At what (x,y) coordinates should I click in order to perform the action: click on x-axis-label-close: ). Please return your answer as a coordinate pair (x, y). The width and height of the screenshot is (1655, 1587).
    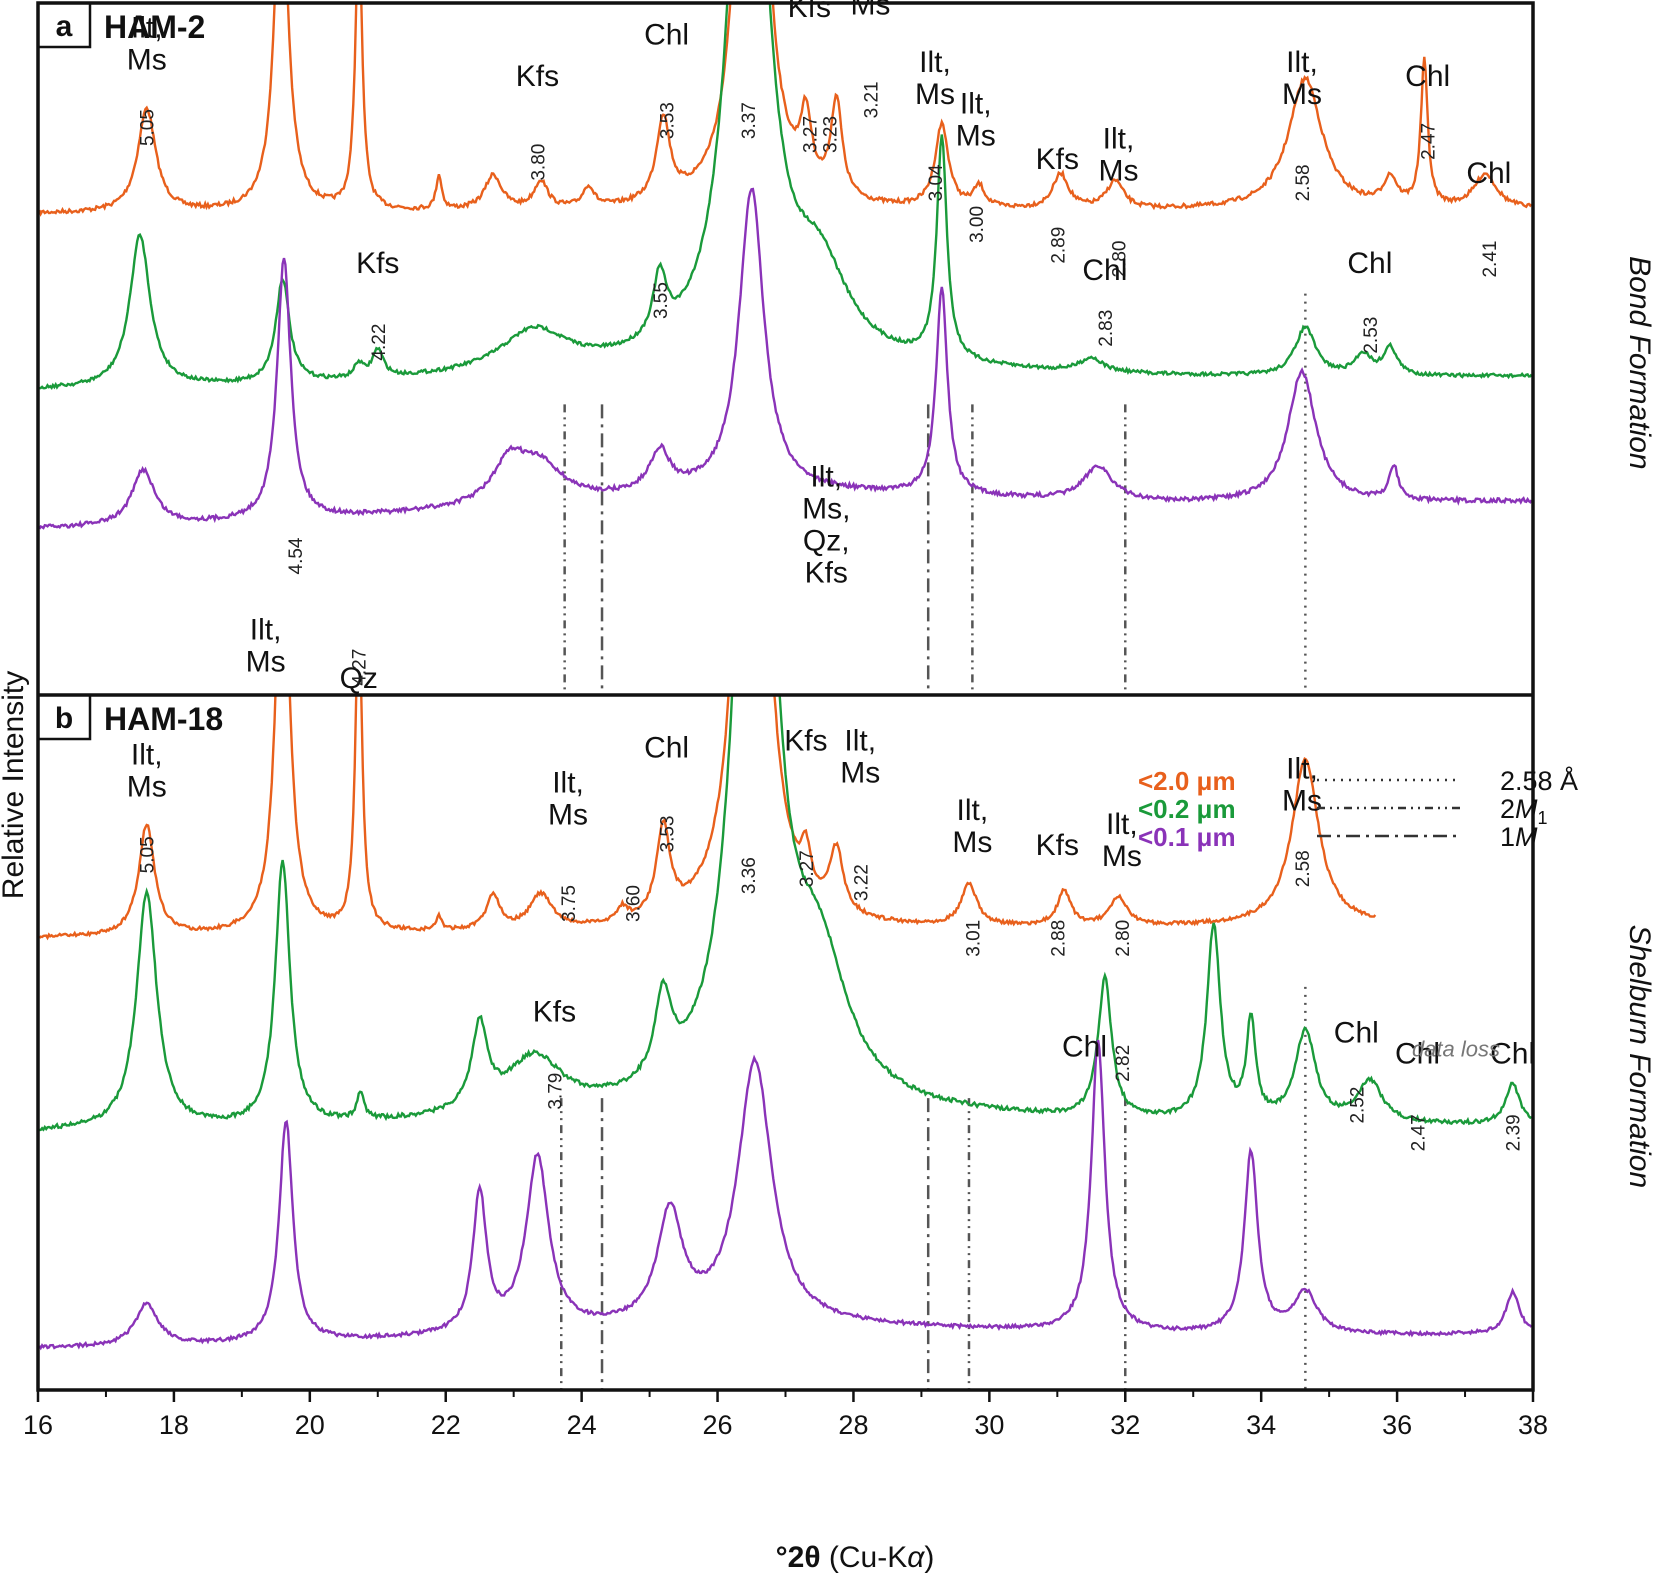
    Looking at the image, I should click on (929, 1557).